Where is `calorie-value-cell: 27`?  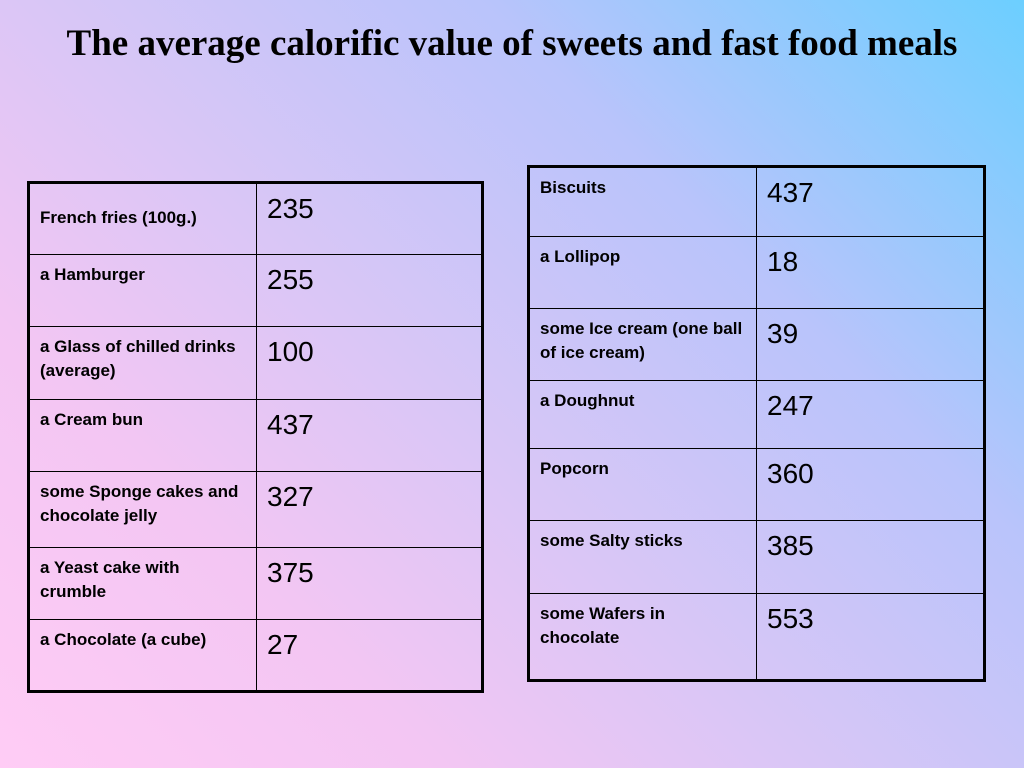 calorie-value-cell: 27 is located at coordinates (369, 655).